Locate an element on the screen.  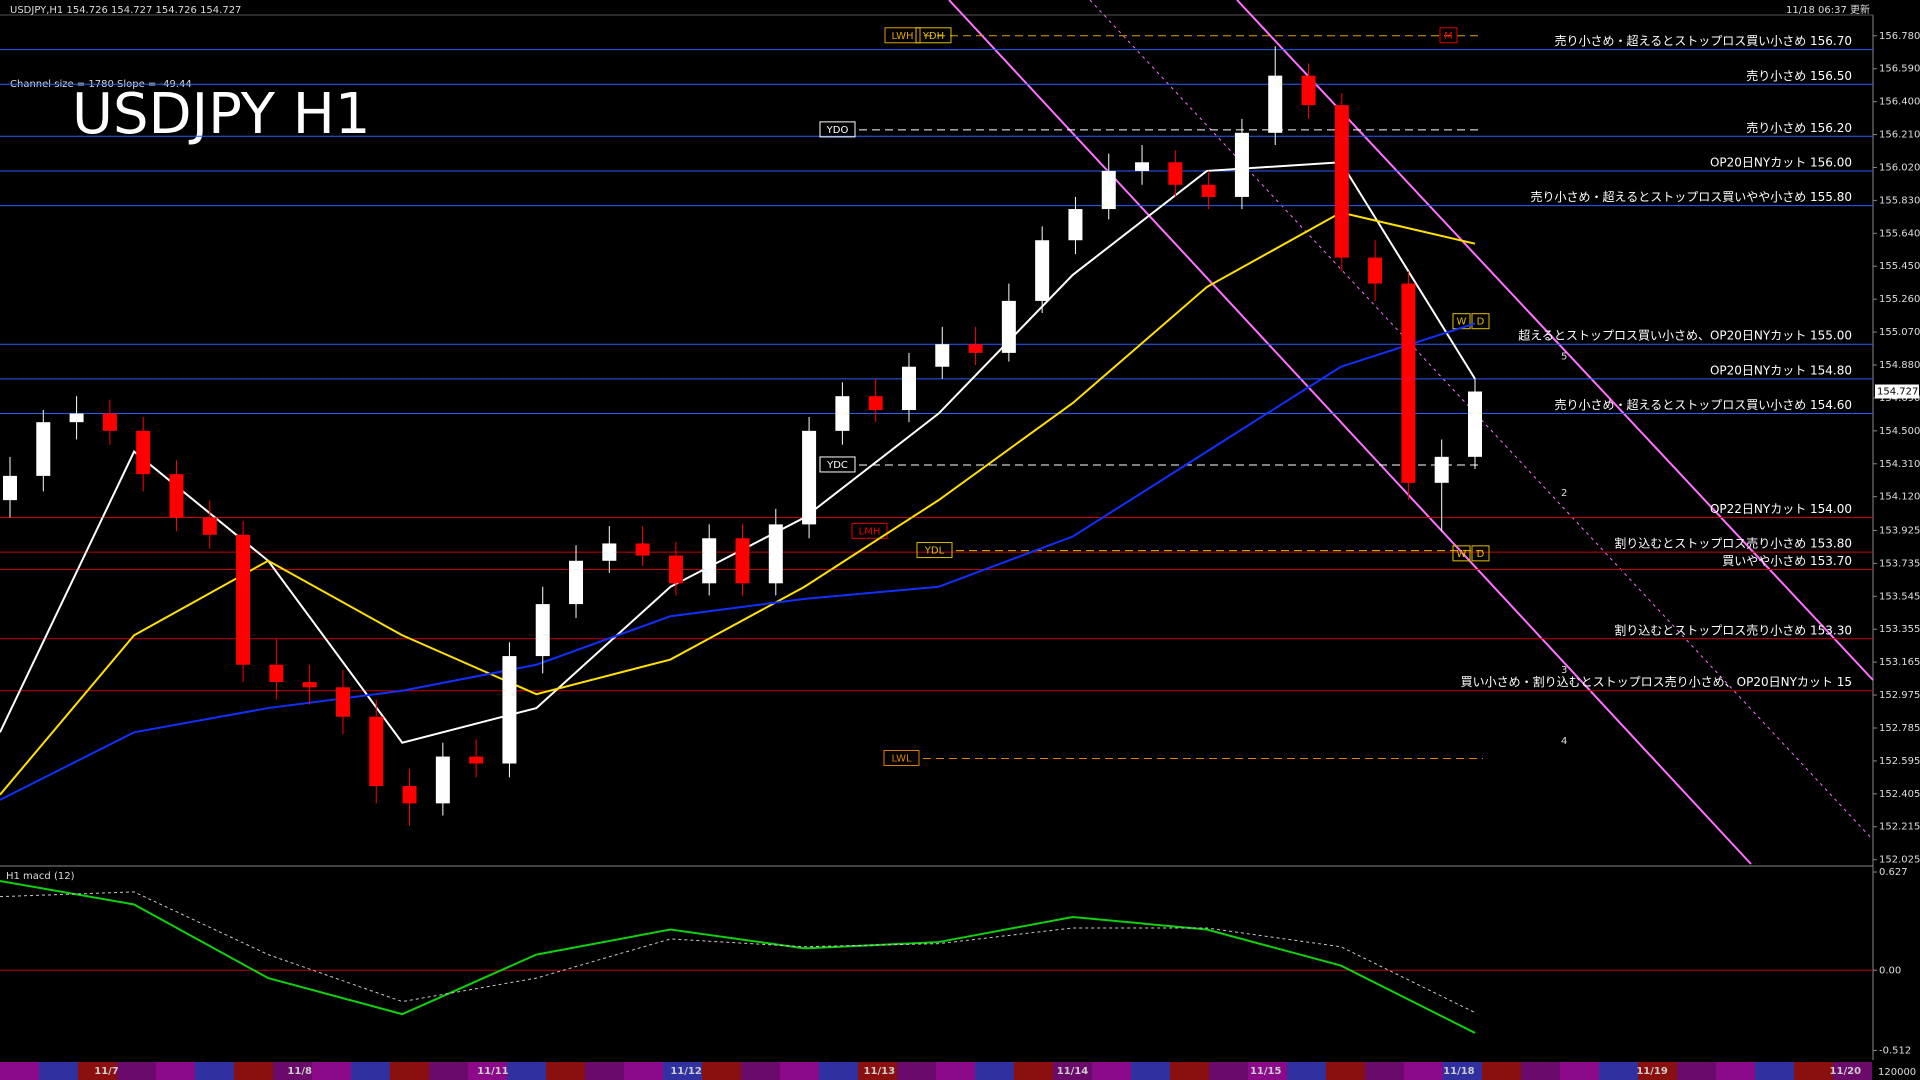
x-tick-label: 11/11 is located at coordinates (493, 1071).